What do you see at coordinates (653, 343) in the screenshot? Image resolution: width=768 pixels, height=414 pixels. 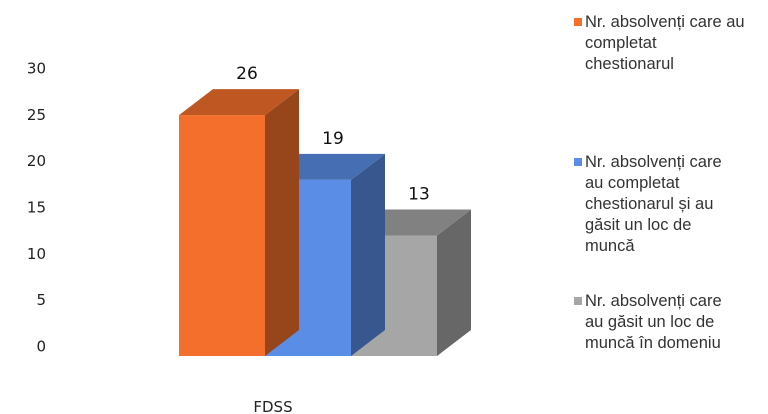 I see `legend-label-line: muncă în domeniu` at bounding box center [653, 343].